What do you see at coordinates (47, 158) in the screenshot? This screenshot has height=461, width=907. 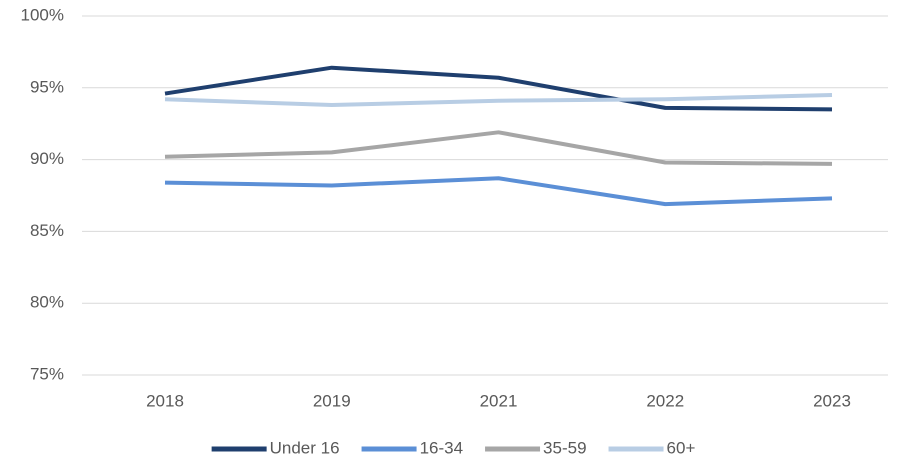 I see `y-tick-label: 90%` at bounding box center [47, 158].